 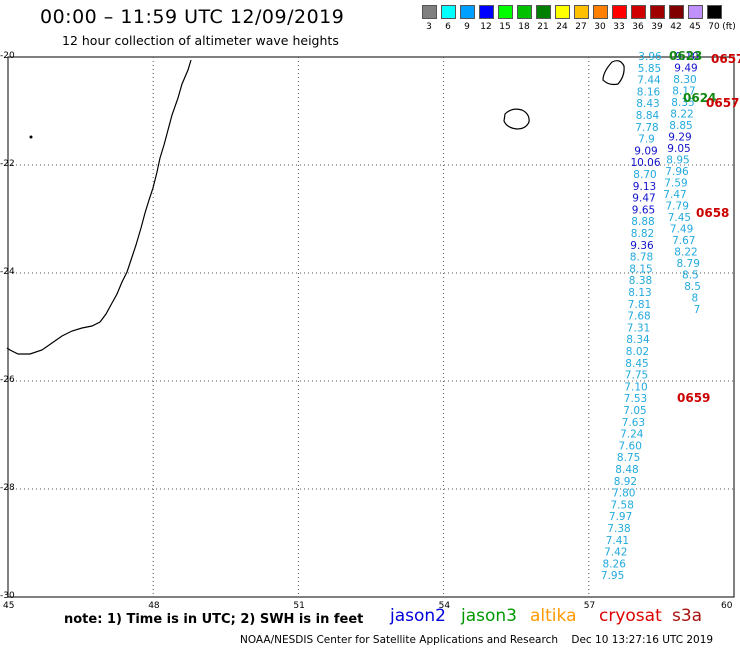 What do you see at coordinates (7, 164) in the screenshot?
I see `lat-tick-label: -22` at bounding box center [7, 164].